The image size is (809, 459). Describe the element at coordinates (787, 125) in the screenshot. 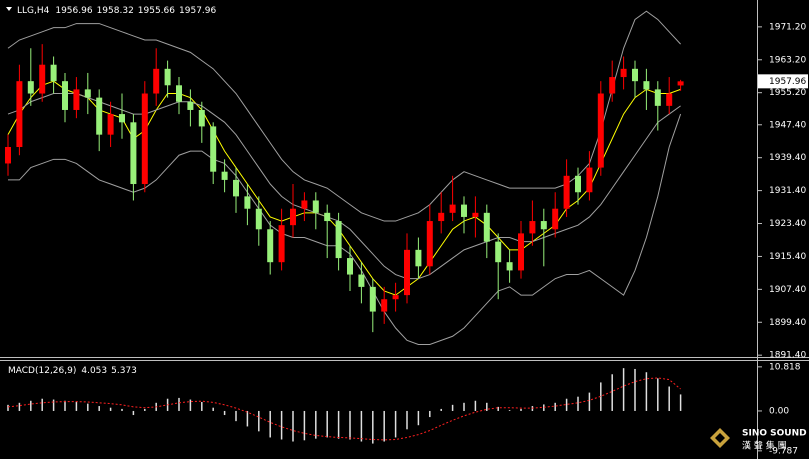

I see `y-tick-label: 1947.40` at that location.